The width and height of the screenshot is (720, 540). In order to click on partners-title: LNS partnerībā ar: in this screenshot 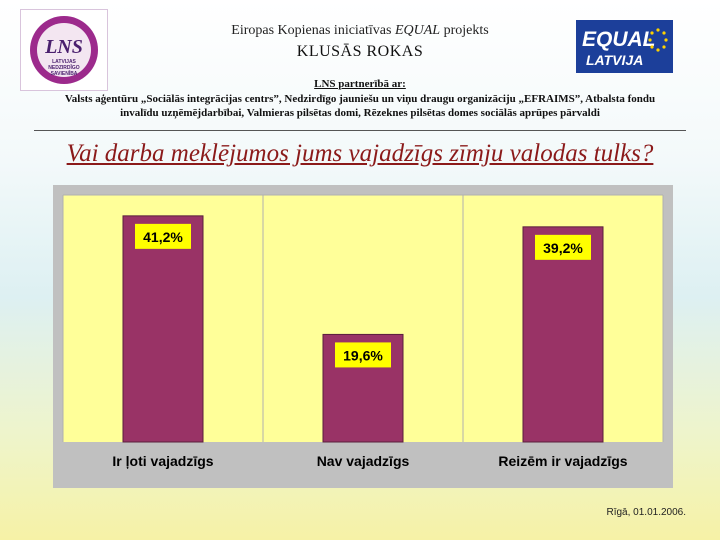, I will do `click(360, 84)`.